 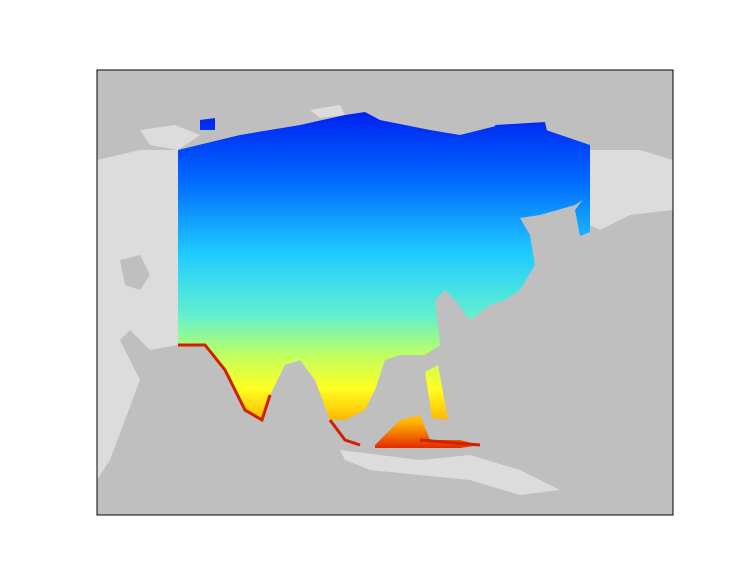 I want to click on alaska, so click(x=631, y=190).